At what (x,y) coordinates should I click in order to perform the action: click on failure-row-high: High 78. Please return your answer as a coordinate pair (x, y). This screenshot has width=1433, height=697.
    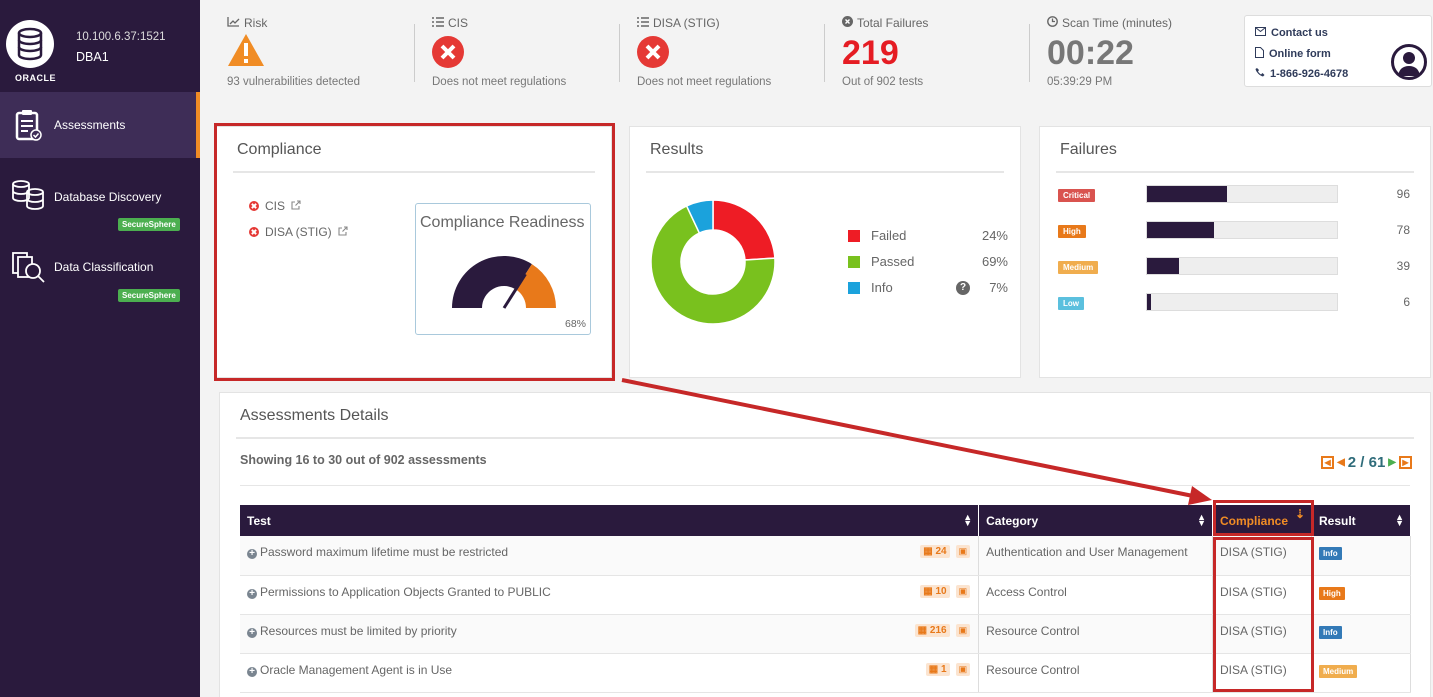
    Looking at the image, I should click on (1234, 231).